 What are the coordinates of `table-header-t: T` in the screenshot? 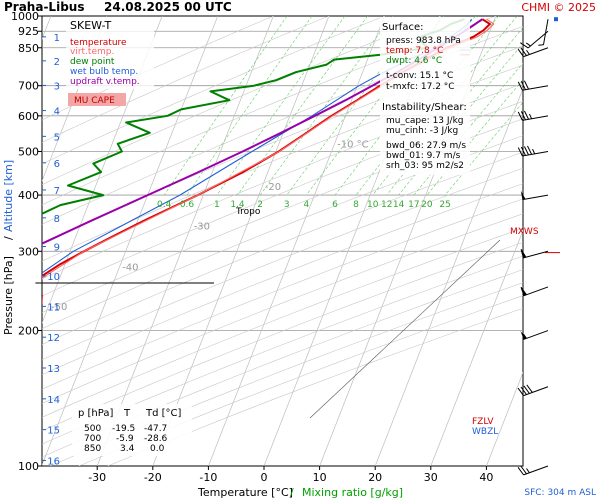 It's located at (127, 413).